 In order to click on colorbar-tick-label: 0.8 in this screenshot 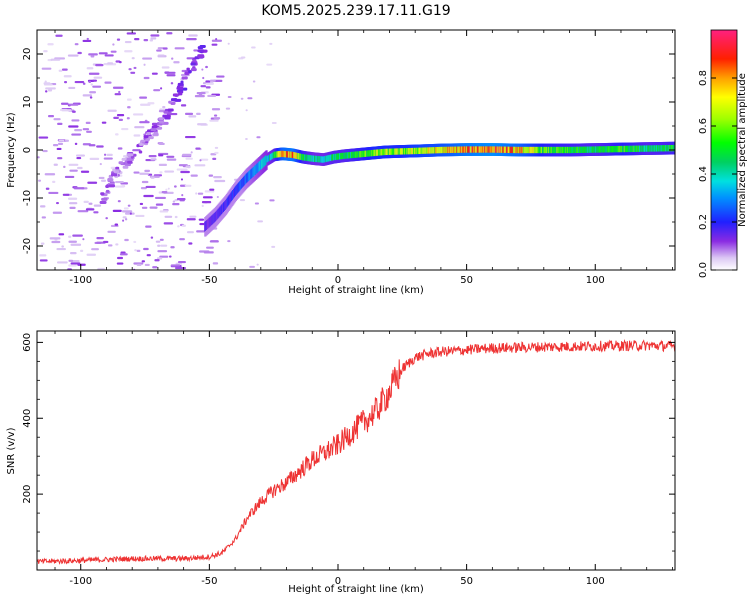, I will do `click(703, 78)`.